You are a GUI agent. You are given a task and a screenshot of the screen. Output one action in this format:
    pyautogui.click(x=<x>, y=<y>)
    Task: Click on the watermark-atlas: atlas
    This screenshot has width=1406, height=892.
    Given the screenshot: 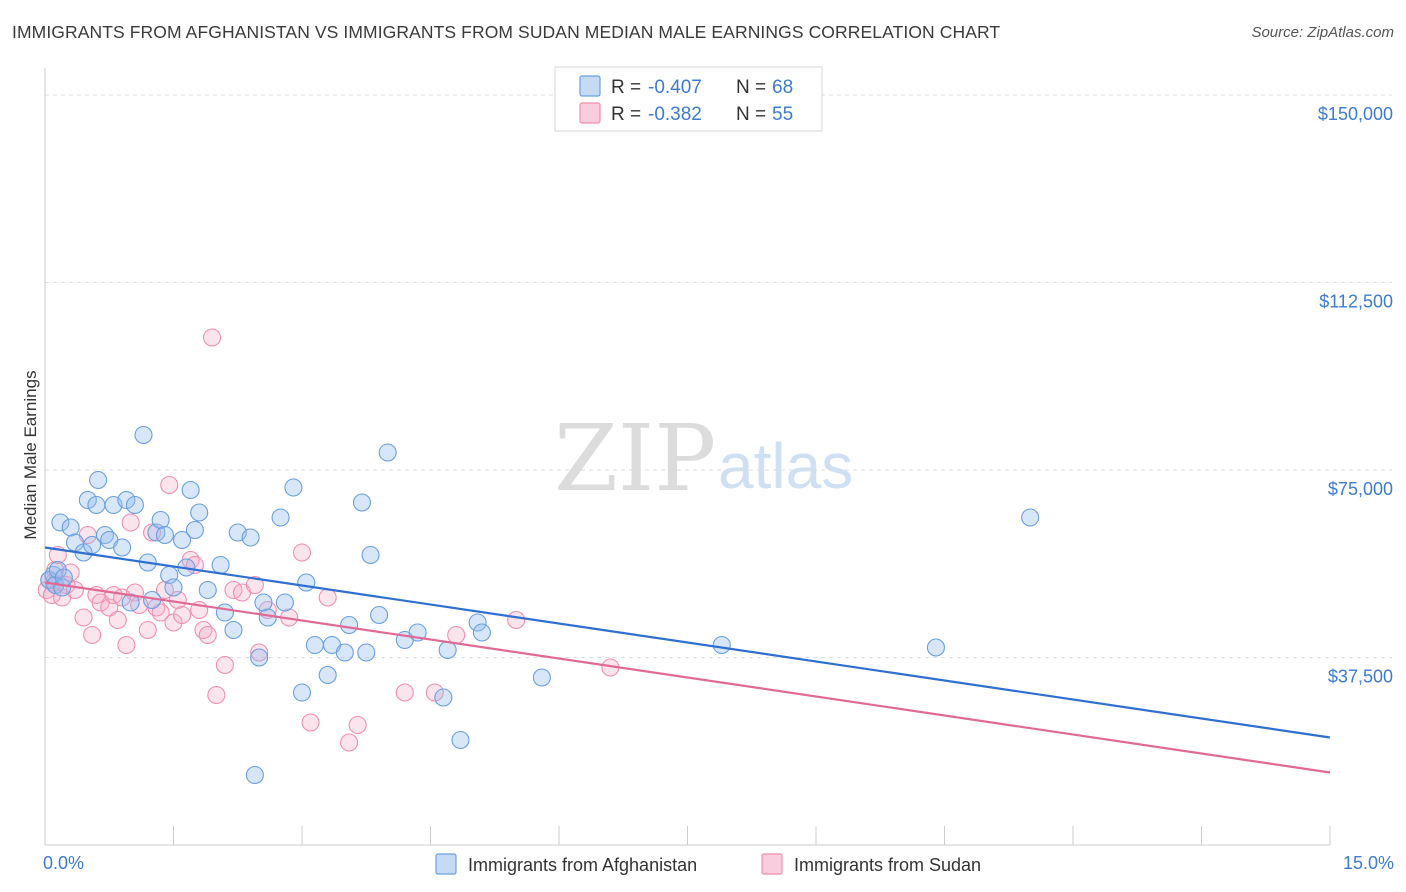 What is the action you would take?
    pyautogui.click(x=785, y=466)
    